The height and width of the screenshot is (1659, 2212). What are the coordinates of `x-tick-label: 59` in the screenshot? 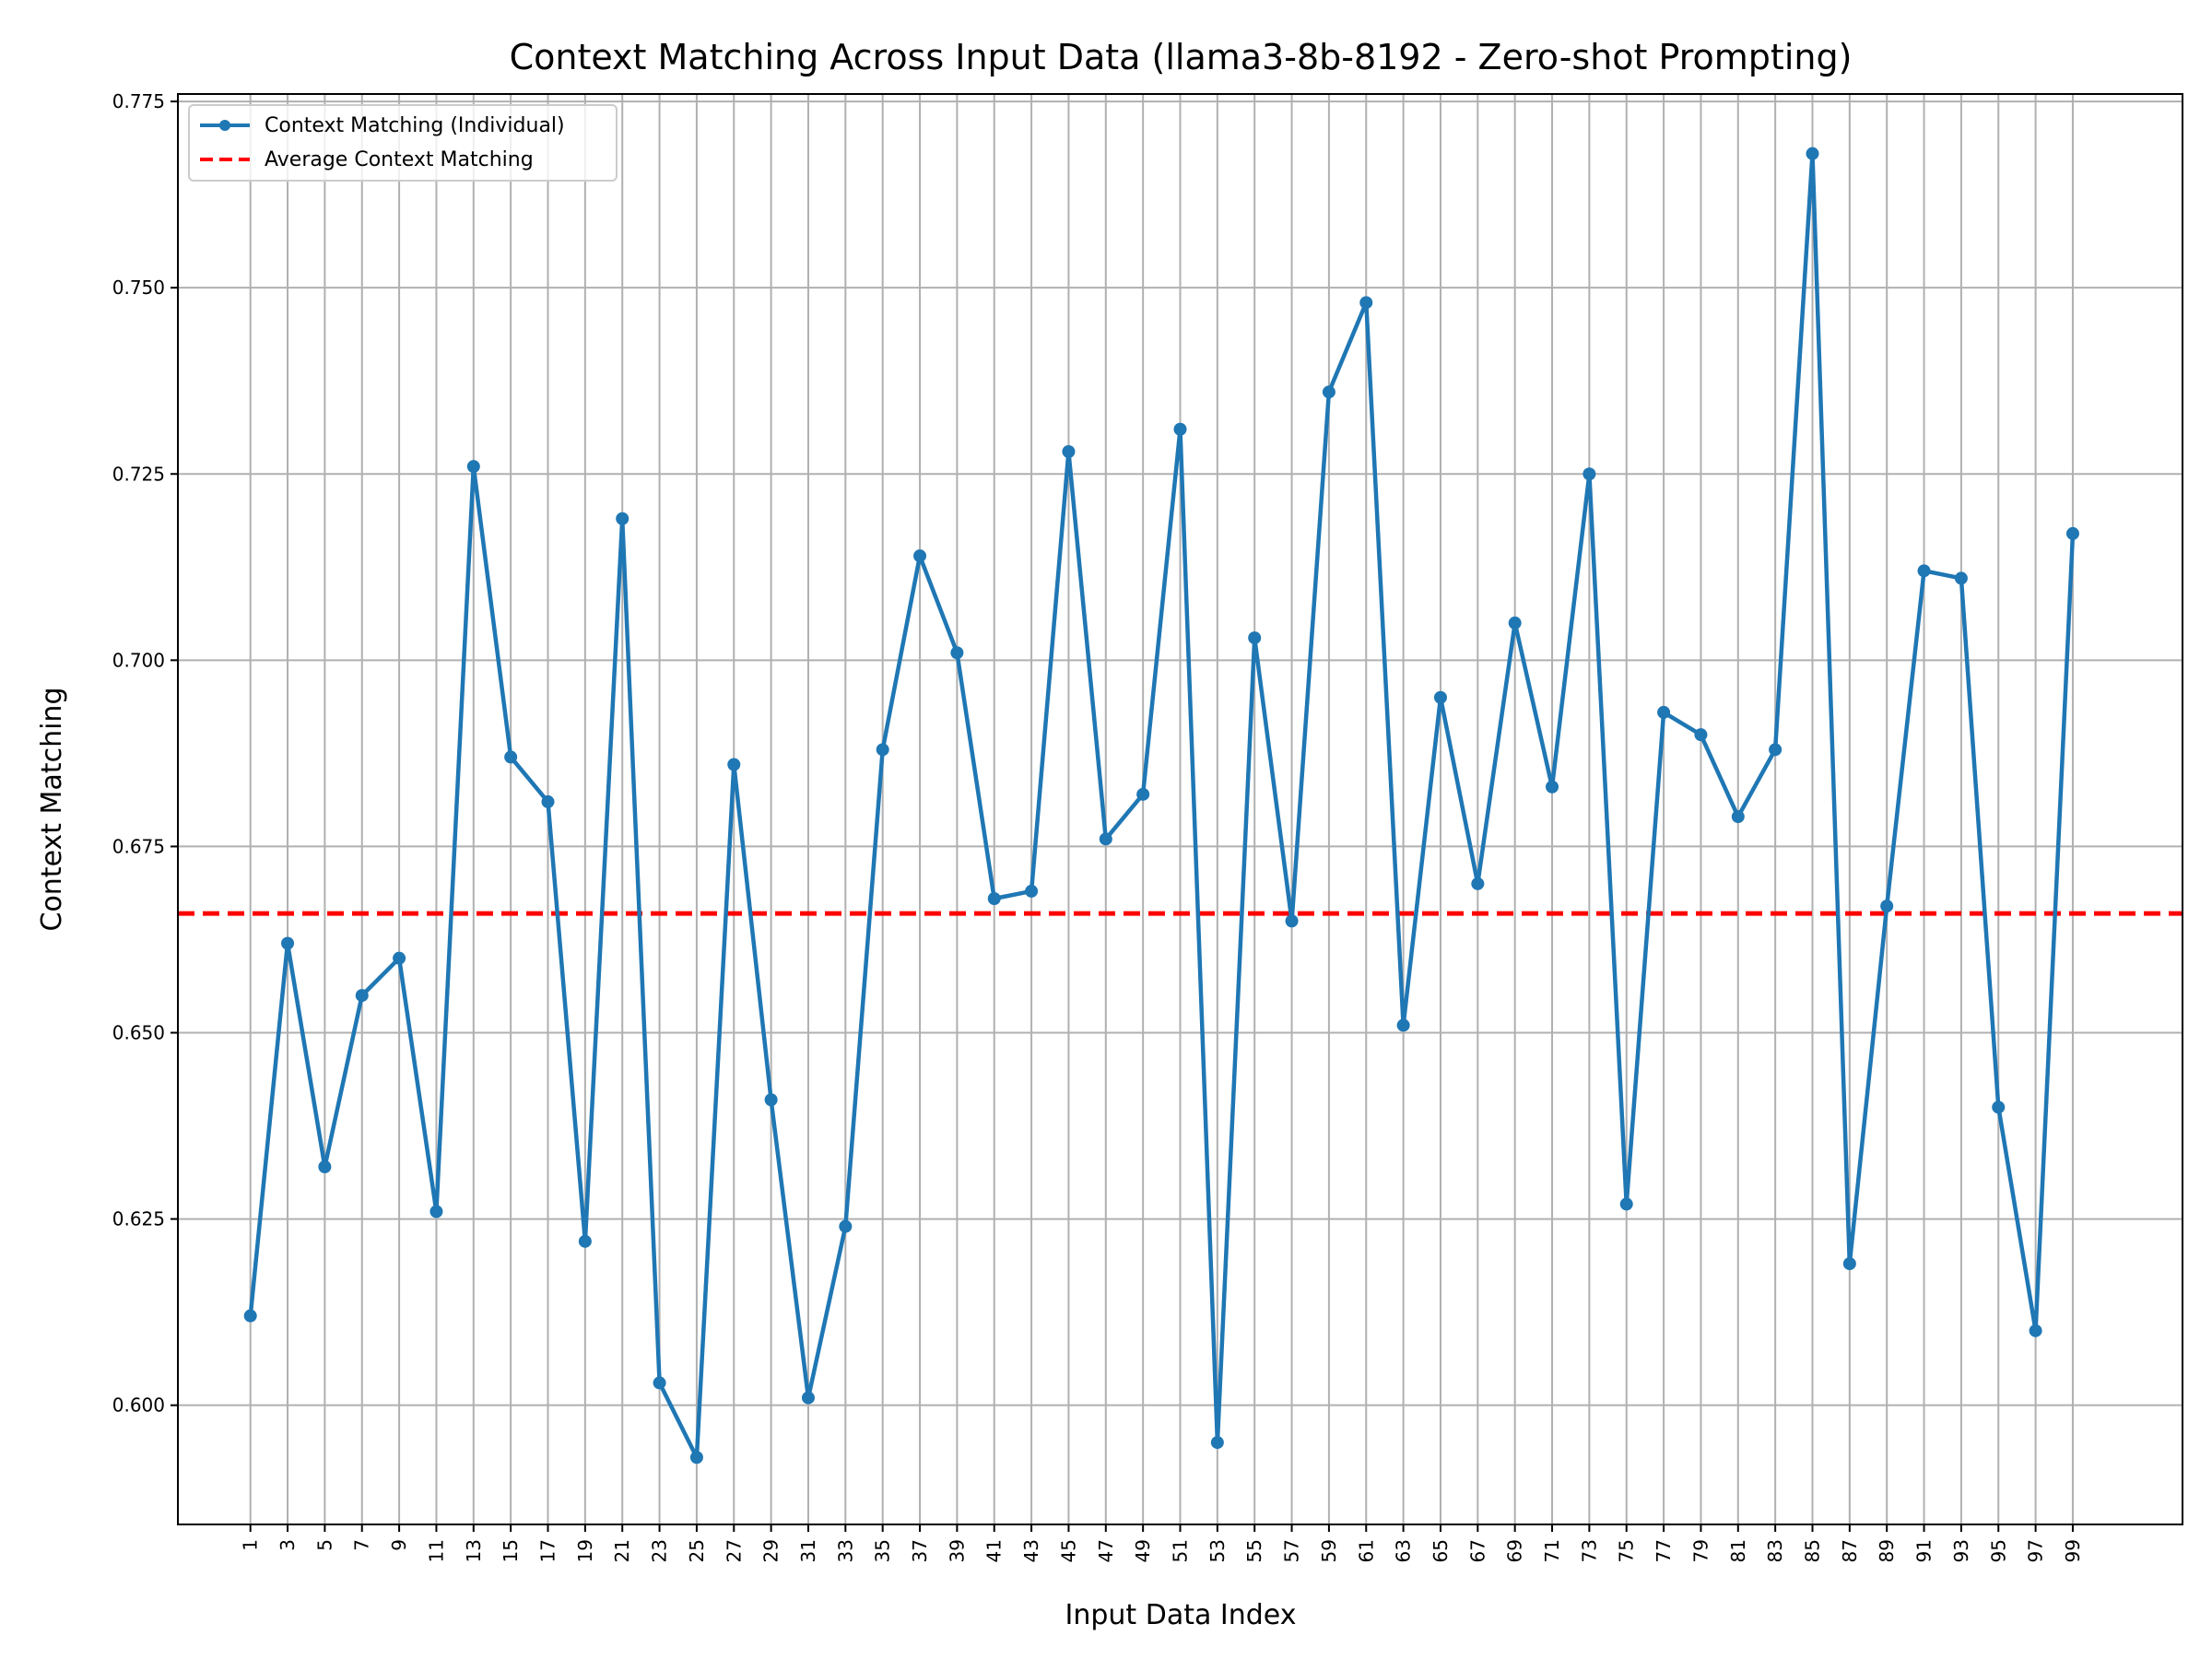 It's located at (1329, 1550).